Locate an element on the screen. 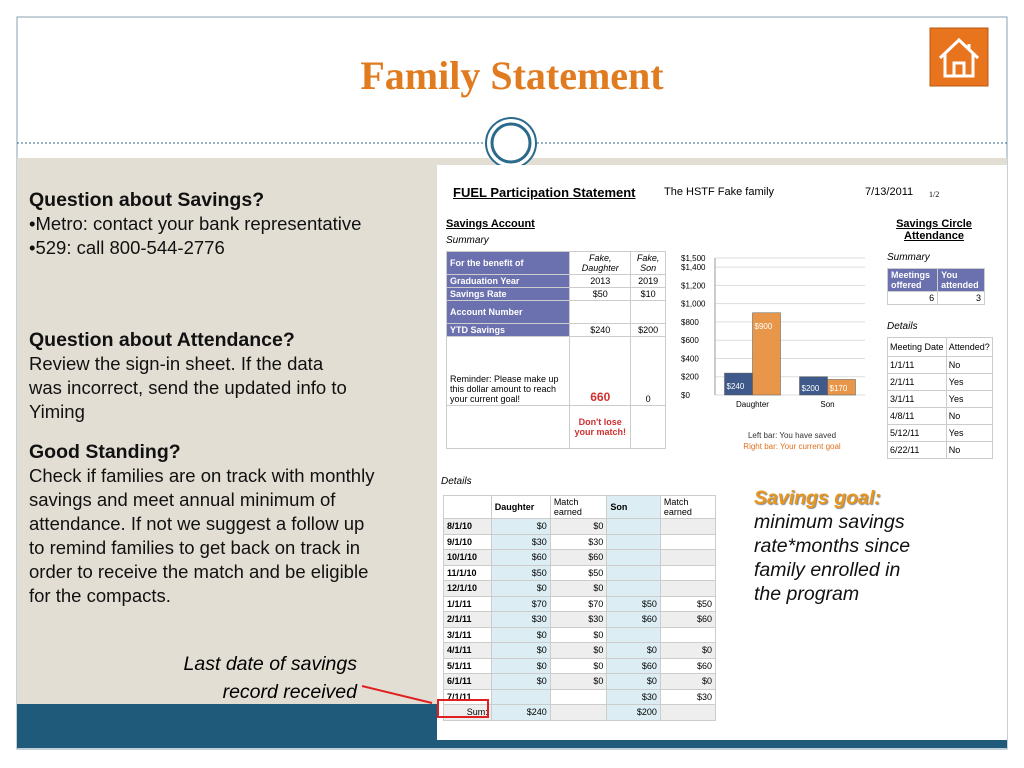  x-tick-label: Daughter is located at coordinates (752, 404).